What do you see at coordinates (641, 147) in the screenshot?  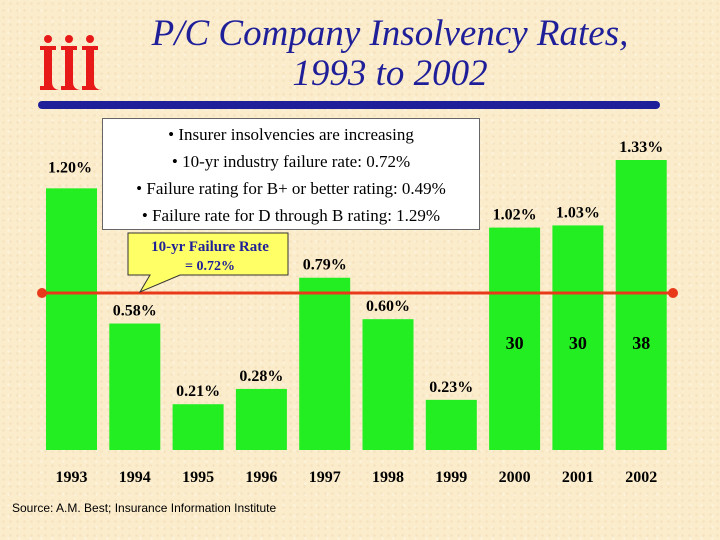 I see `data-label: 1.33%` at bounding box center [641, 147].